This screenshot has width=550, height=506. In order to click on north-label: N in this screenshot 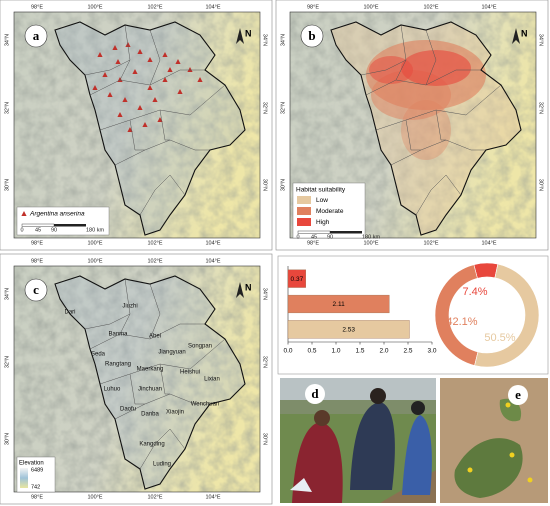, I will do `click(524, 33)`.